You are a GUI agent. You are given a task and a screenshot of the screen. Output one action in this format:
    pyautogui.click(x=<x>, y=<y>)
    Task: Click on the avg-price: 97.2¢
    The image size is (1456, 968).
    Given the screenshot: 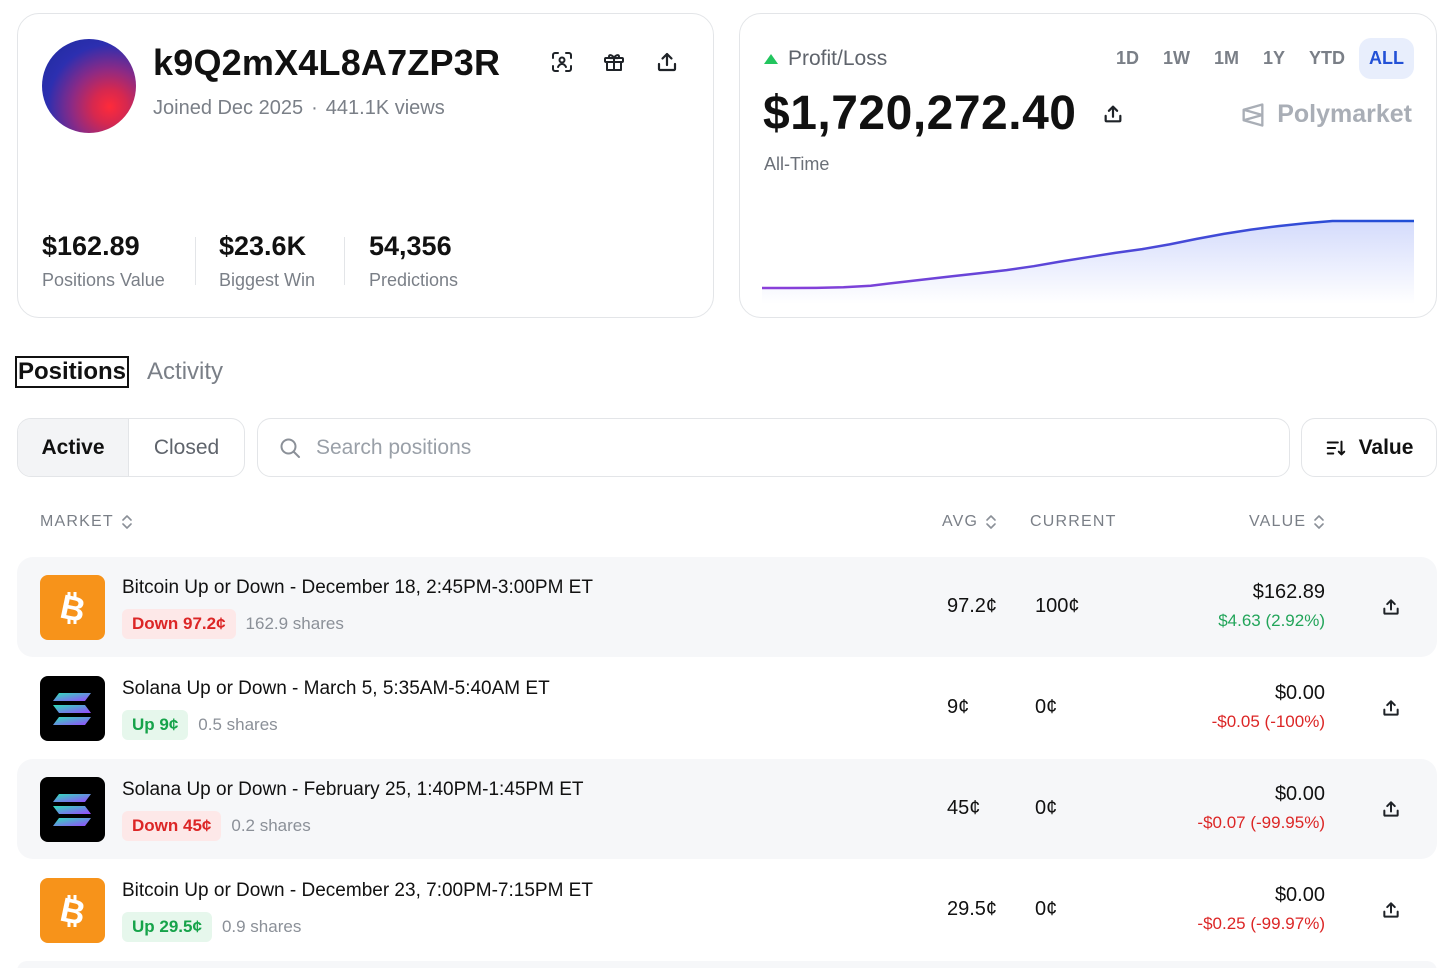 What is the action you would take?
    pyautogui.click(x=972, y=606)
    